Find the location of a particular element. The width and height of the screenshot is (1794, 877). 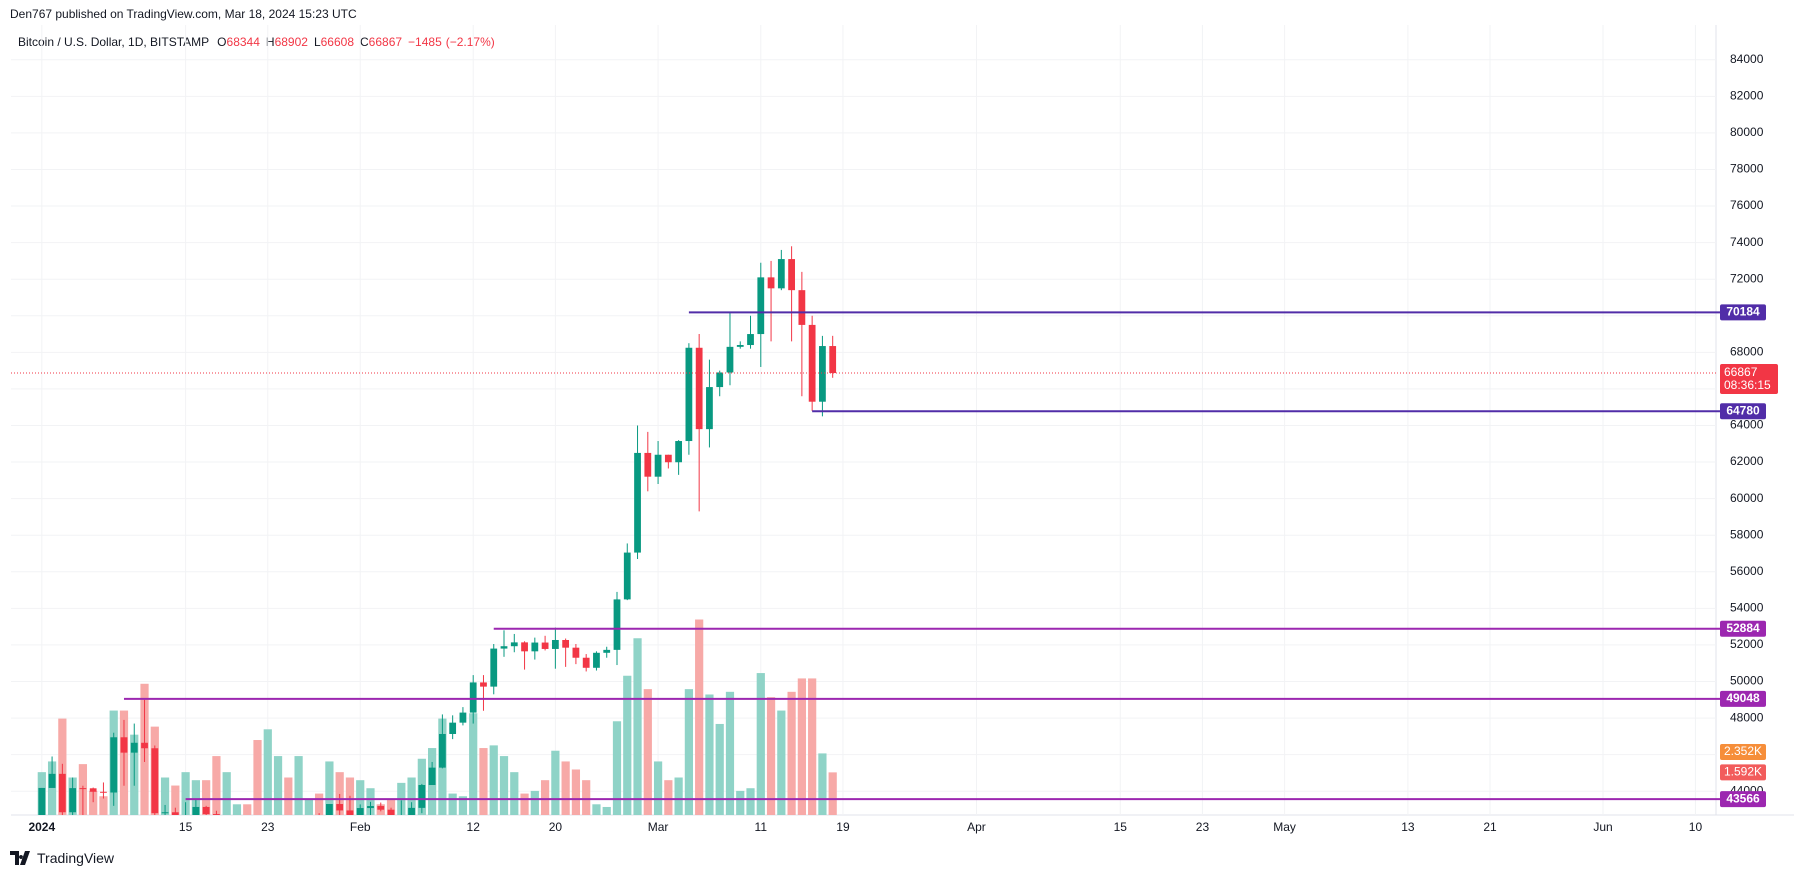

x-tick-label: 2024 is located at coordinates (41, 827).